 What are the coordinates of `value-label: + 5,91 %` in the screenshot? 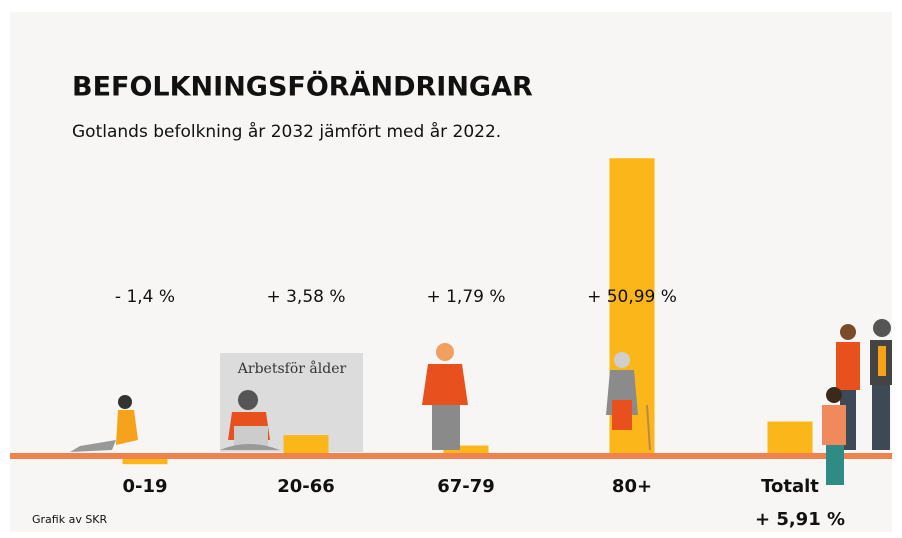 It's located at (800, 519).